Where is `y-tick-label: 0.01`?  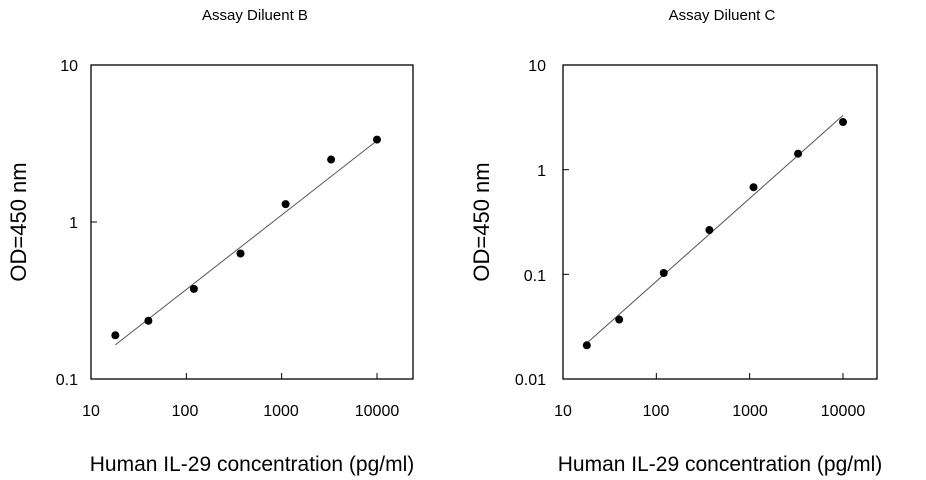
y-tick-label: 0.01 is located at coordinates (530, 380).